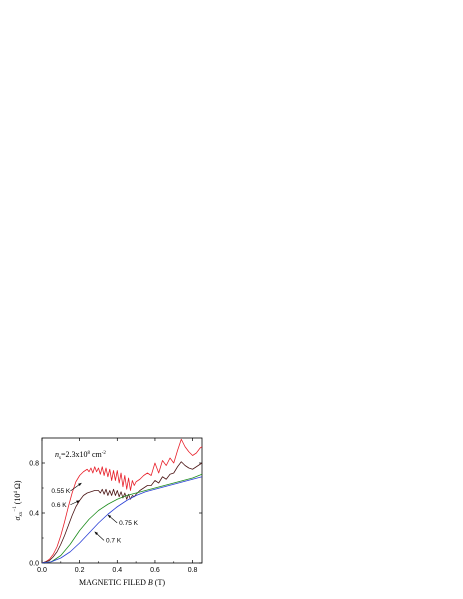  I want to click on density-label: ns=2.3x108 cm-2, so click(80, 455).